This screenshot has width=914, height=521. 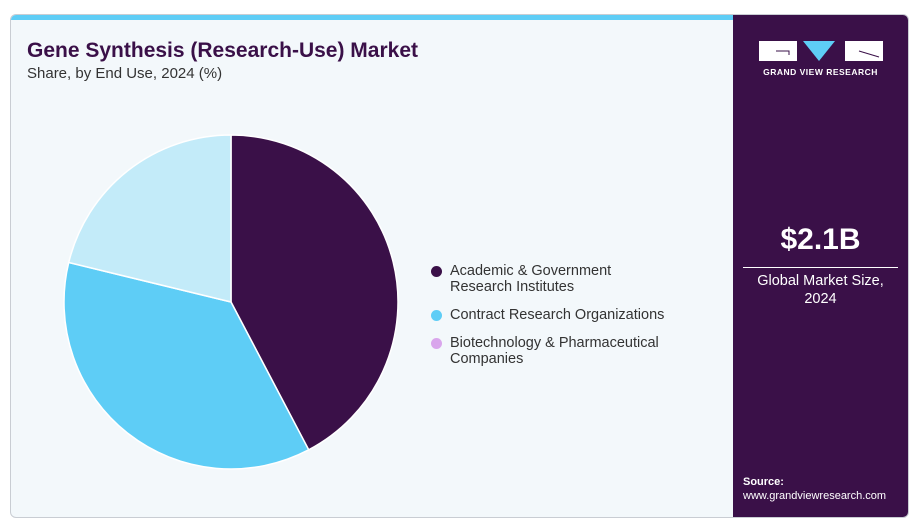 What do you see at coordinates (815, 496) in the screenshot?
I see `source-url: www.grandviewresearch.com` at bounding box center [815, 496].